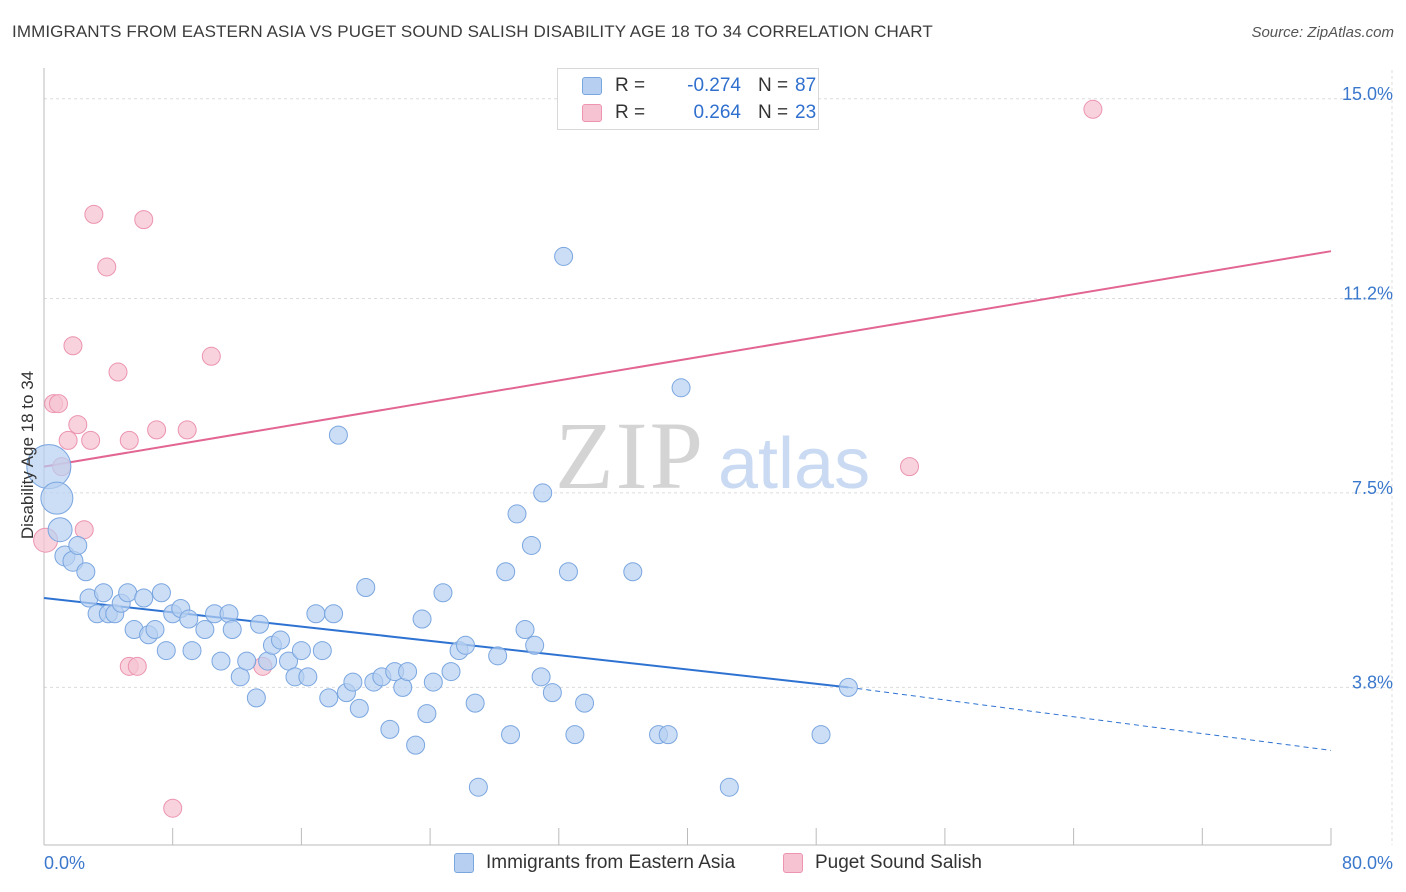  I want to click on x-tick-label: 0.0%, so click(64, 863).